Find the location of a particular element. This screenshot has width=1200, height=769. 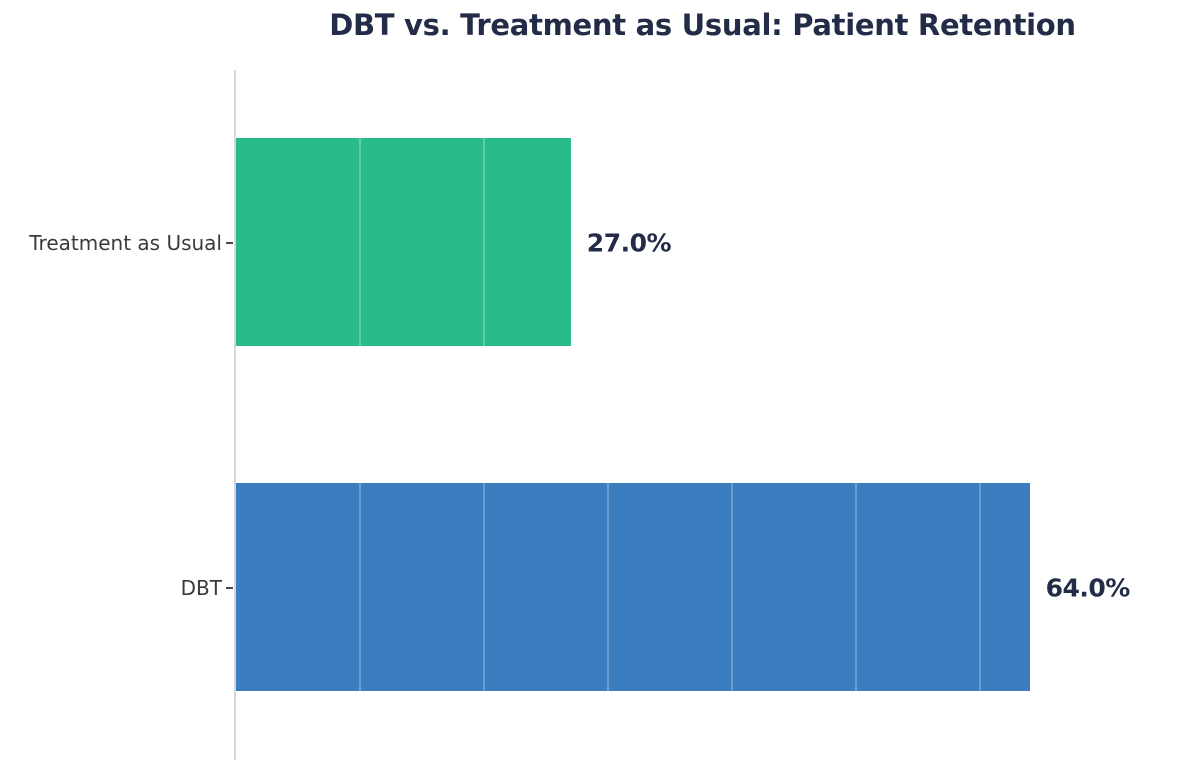

category-label: DBT is located at coordinates (201, 587).